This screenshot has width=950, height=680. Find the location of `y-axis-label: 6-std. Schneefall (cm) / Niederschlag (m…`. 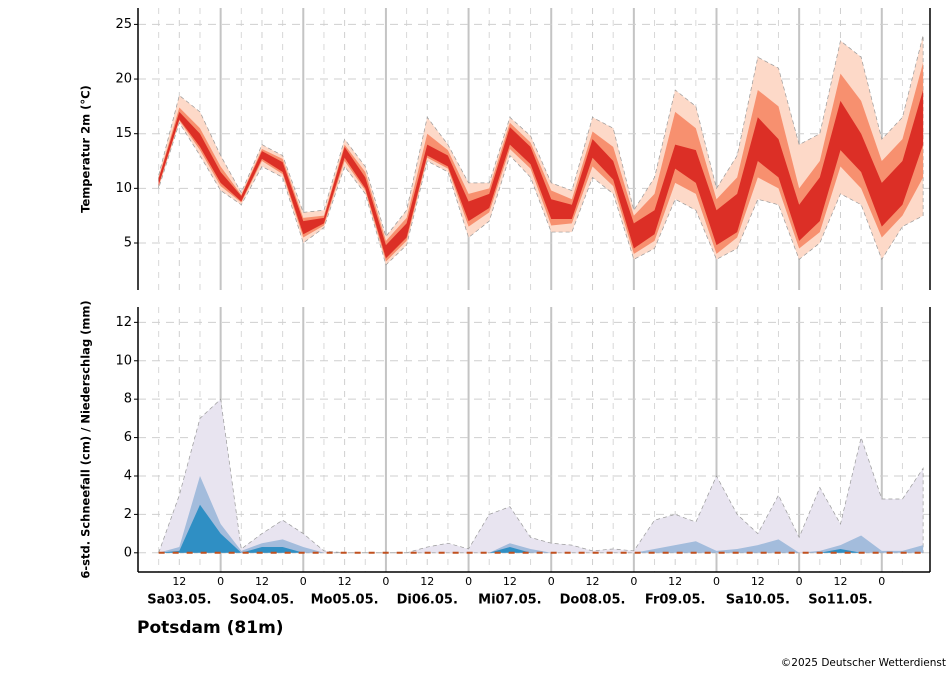

y-axis-label: 6-std. Schneefall (cm) / Niederschlag (m… is located at coordinates (86, 439).